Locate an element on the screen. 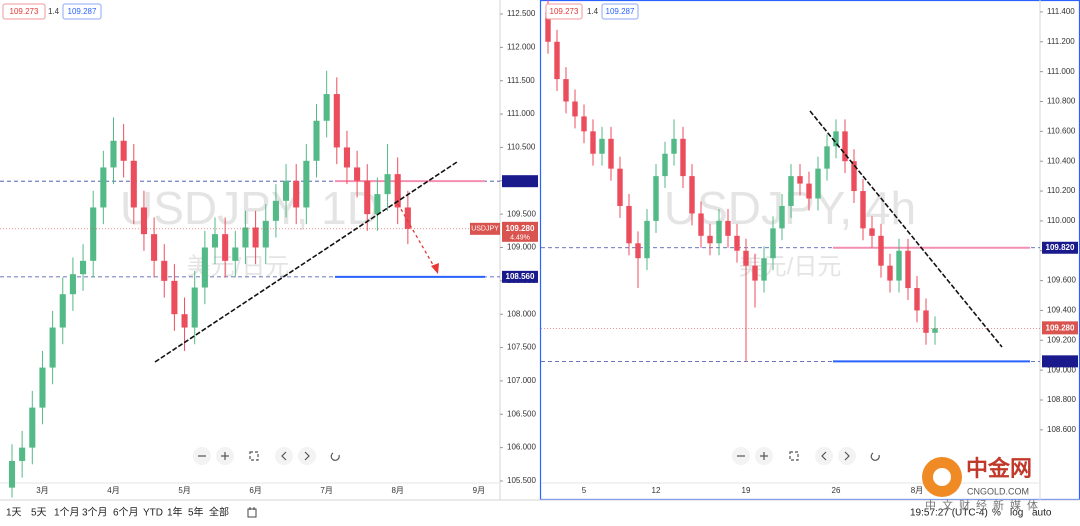 This screenshot has height=526, width=1080. bid: 109.273 is located at coordinates (24, 11).